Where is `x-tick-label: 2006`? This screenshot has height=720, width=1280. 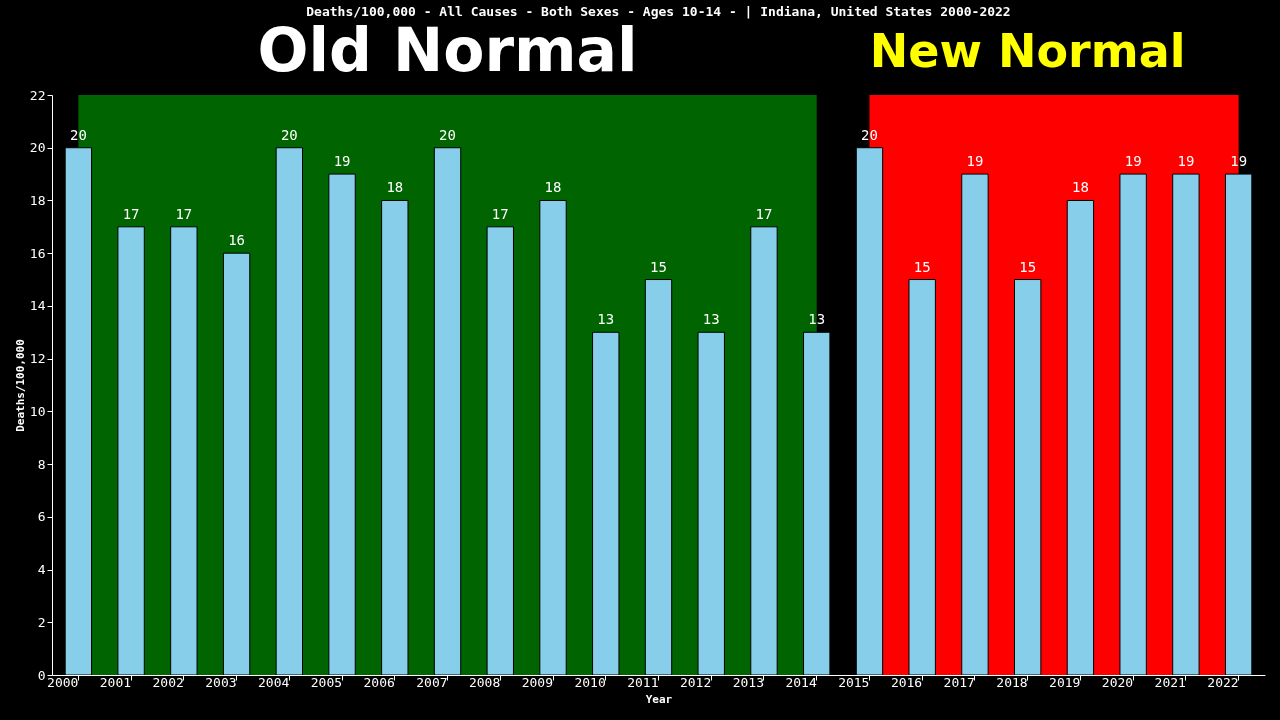 x-tick-label: 2006 is located at coordinates (379, 682).